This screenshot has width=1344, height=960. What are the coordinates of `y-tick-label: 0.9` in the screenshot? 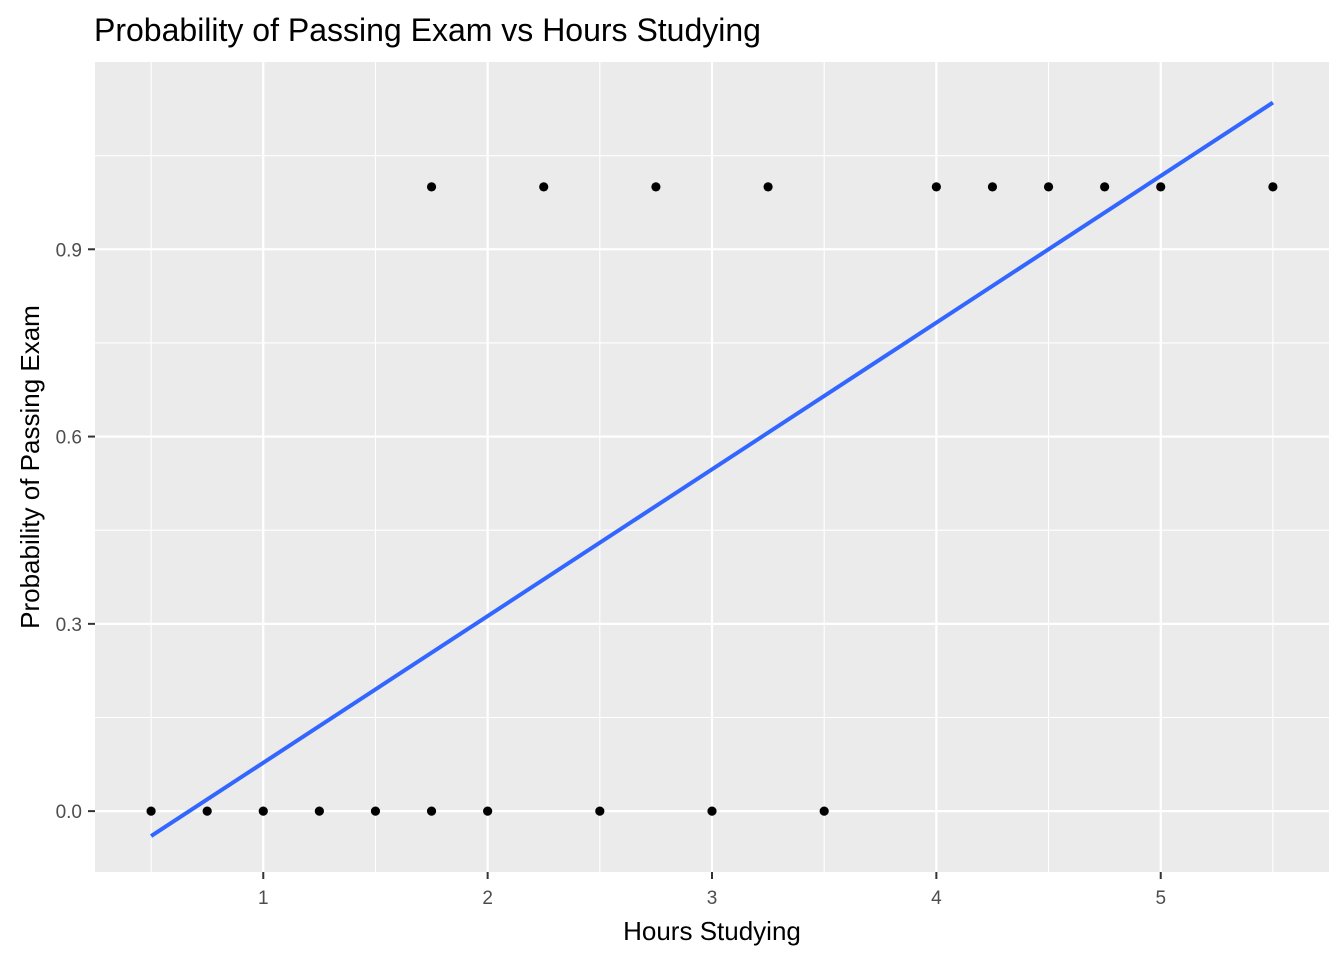 It's located at (69, 250).